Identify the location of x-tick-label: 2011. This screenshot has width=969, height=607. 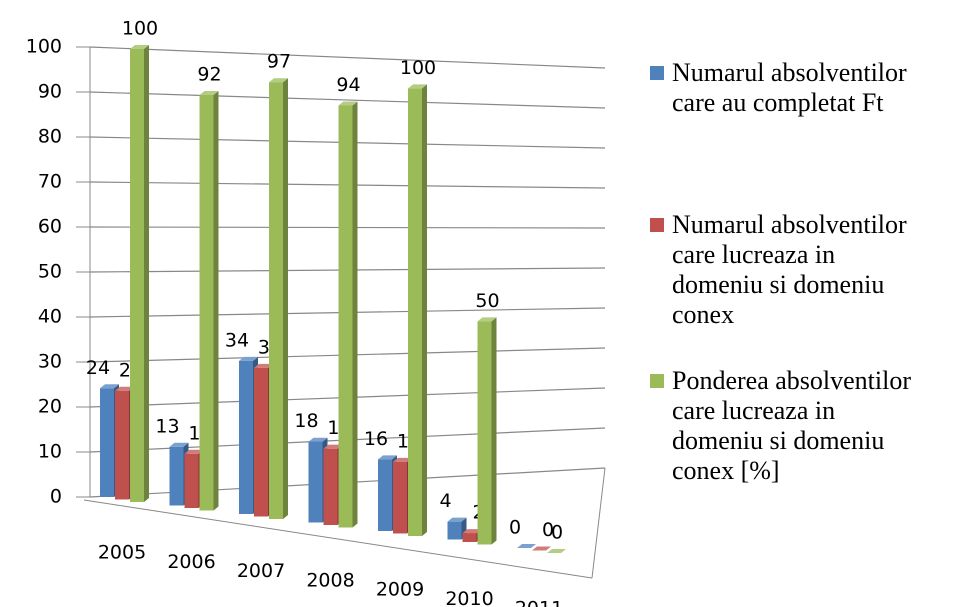
(539, 602).